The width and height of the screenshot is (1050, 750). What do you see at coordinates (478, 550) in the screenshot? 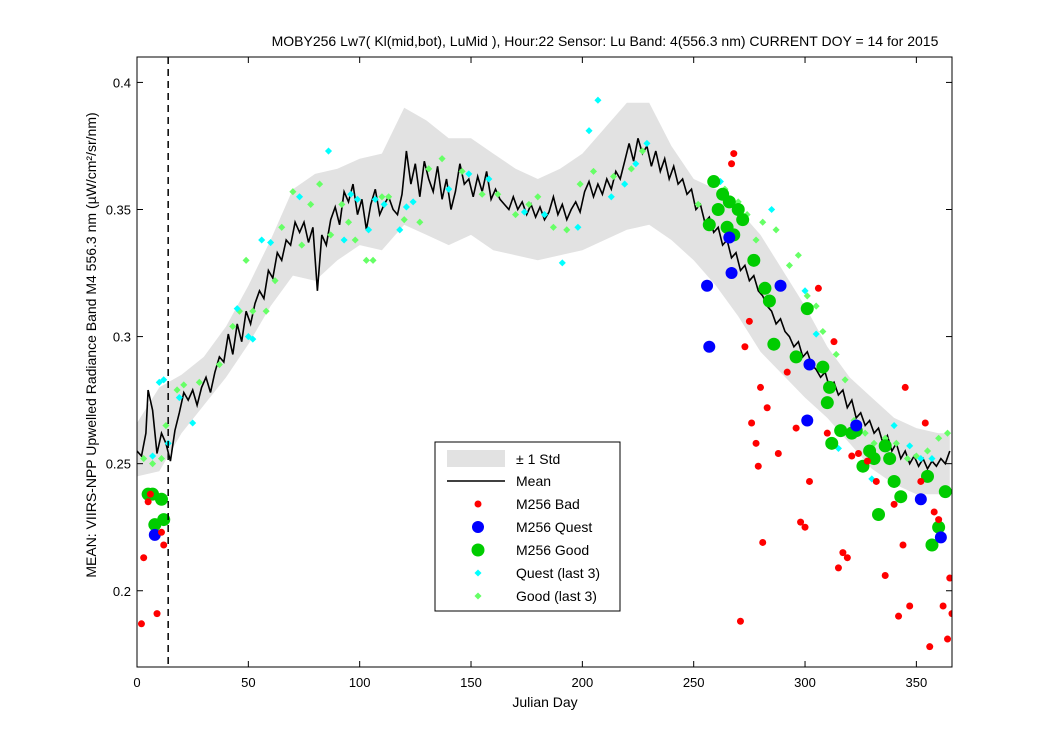
I see `legend-good-marker` at bounding box center [478, 550].